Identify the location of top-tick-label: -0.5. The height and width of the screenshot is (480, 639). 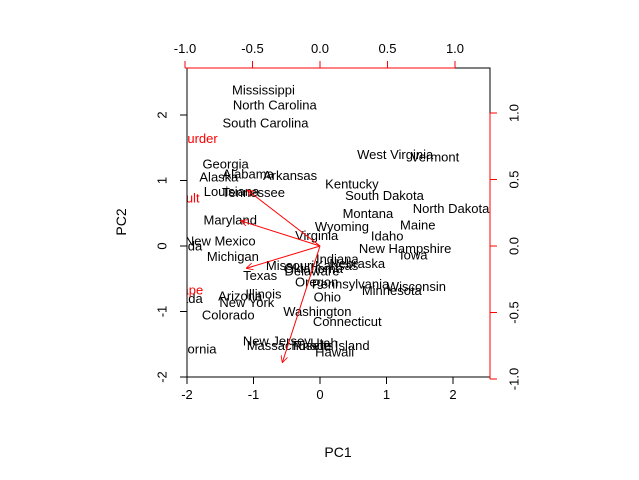
(252, 48).